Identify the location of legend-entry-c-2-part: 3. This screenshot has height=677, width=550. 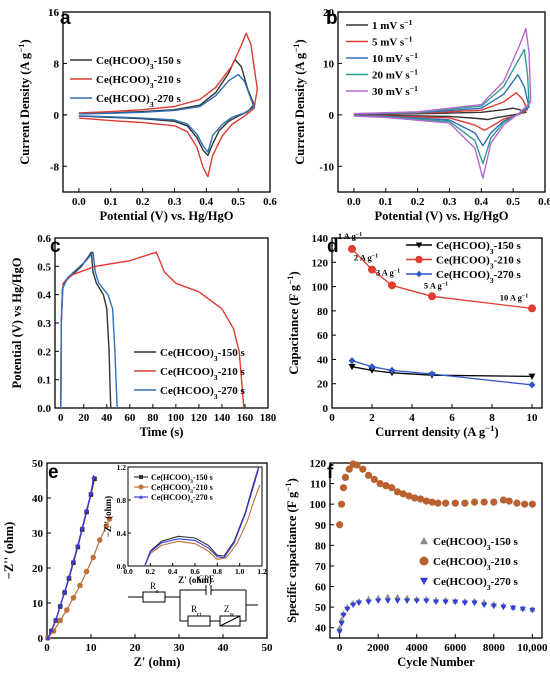
(216, 377).